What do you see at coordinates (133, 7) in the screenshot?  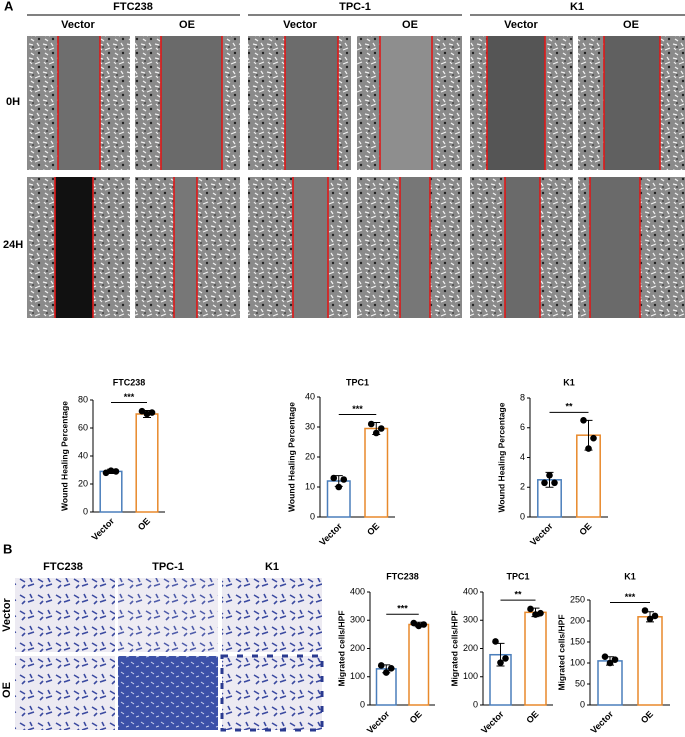 I see `group-title: FTC238` at bounding box center [133, 7].